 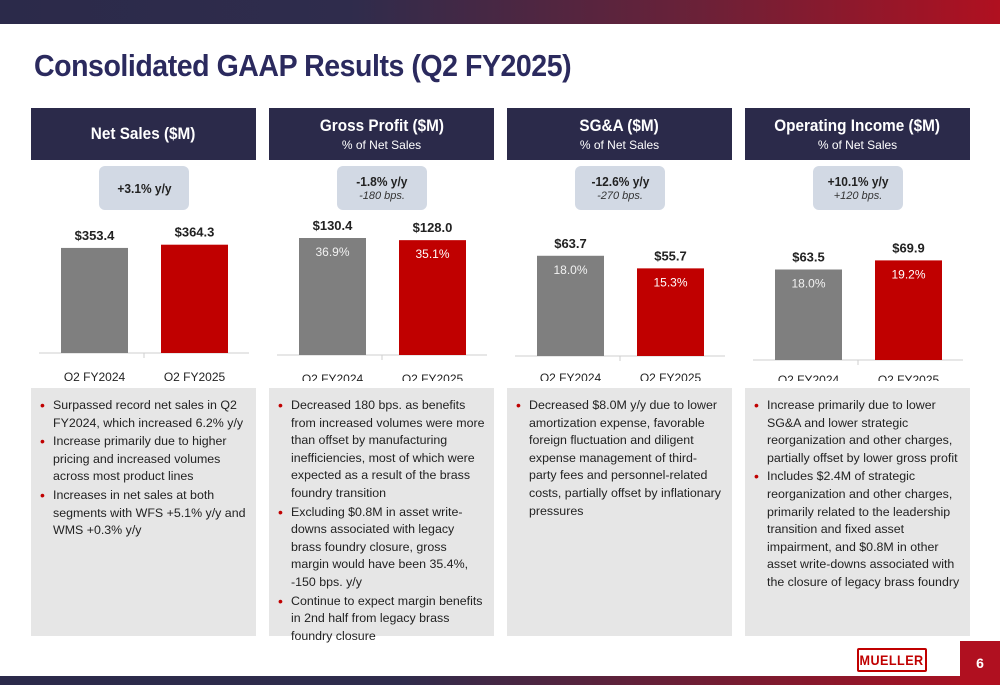 I want to click on yoy-change: -12.6% y/y, so click(x=620, y=181).